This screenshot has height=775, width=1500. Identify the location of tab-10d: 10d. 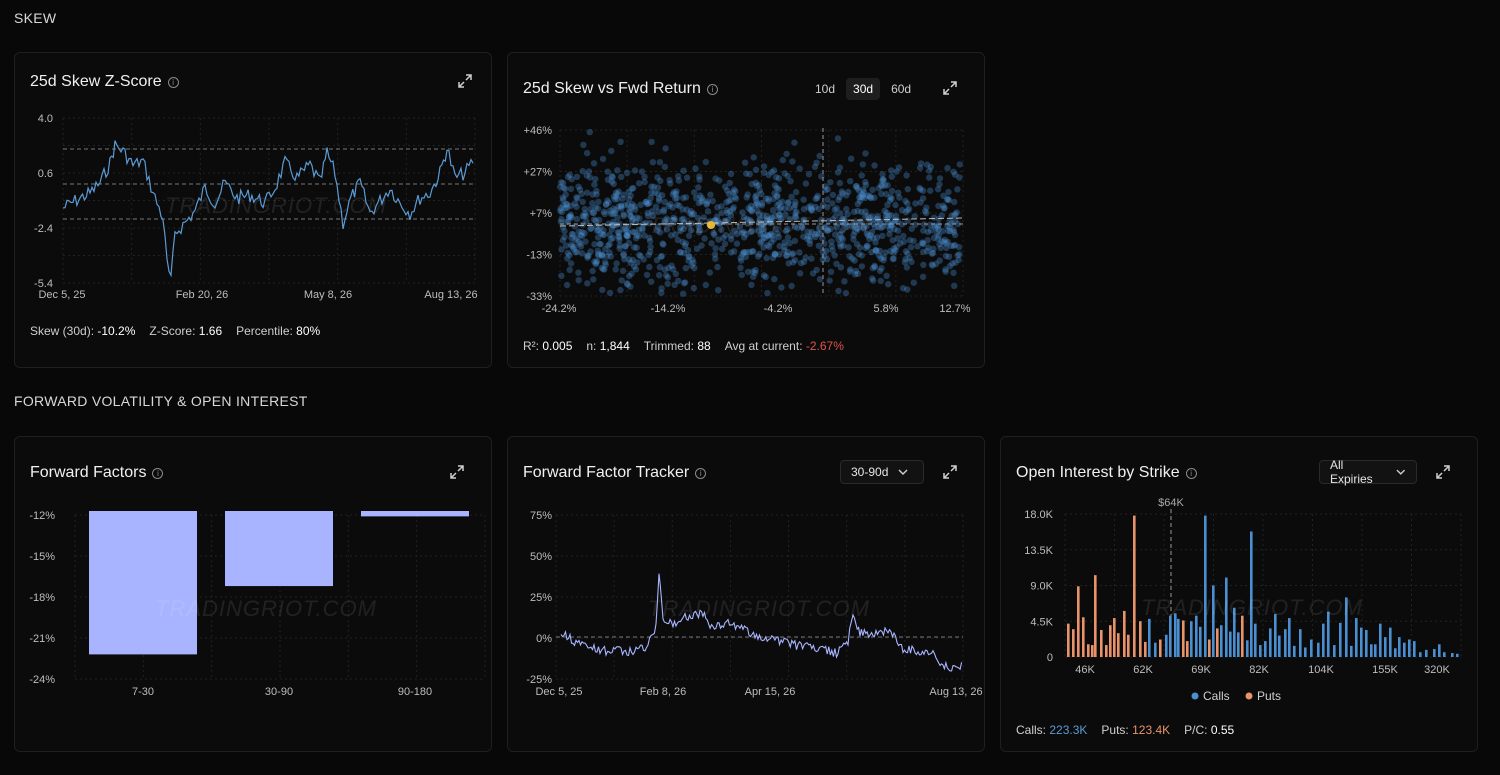
(825, 89).